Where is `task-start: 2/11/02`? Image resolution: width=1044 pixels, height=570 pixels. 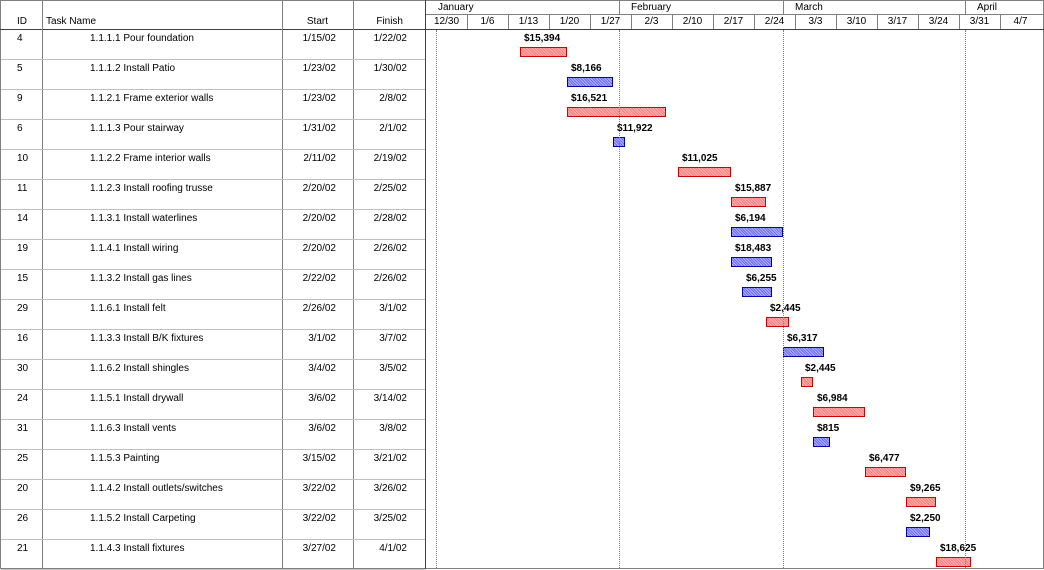
task-start: 2/11/02 is located at coordinates (319, 158).